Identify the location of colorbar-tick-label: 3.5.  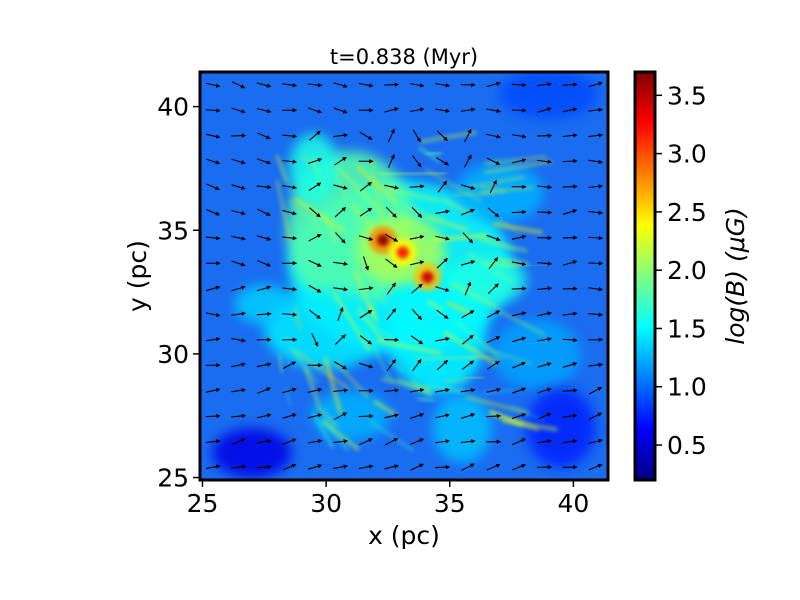
(687, 95).